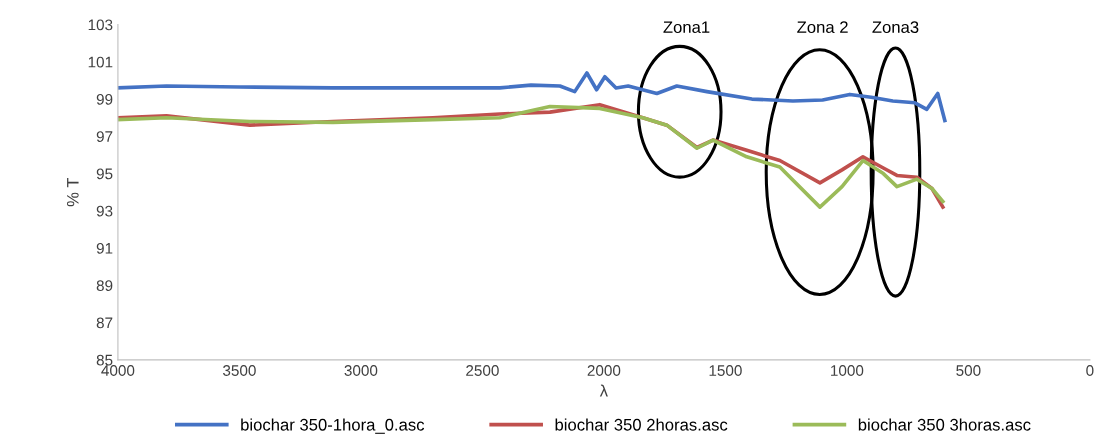 Image resolution: width=1102 pixels, height=447 pixels. Describe the element at coordinates (641, 424) in the screenshot. I see `legend-label: biochar 350 2horas.asc` at that location.